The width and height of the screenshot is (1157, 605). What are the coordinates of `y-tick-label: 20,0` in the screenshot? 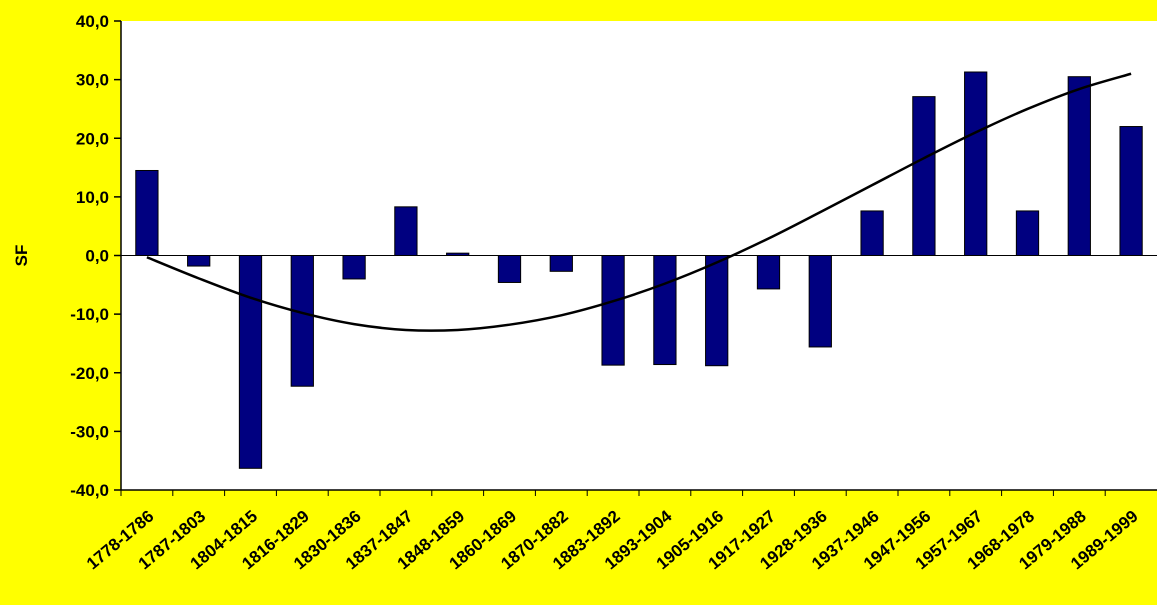 It's located at (92, 138).